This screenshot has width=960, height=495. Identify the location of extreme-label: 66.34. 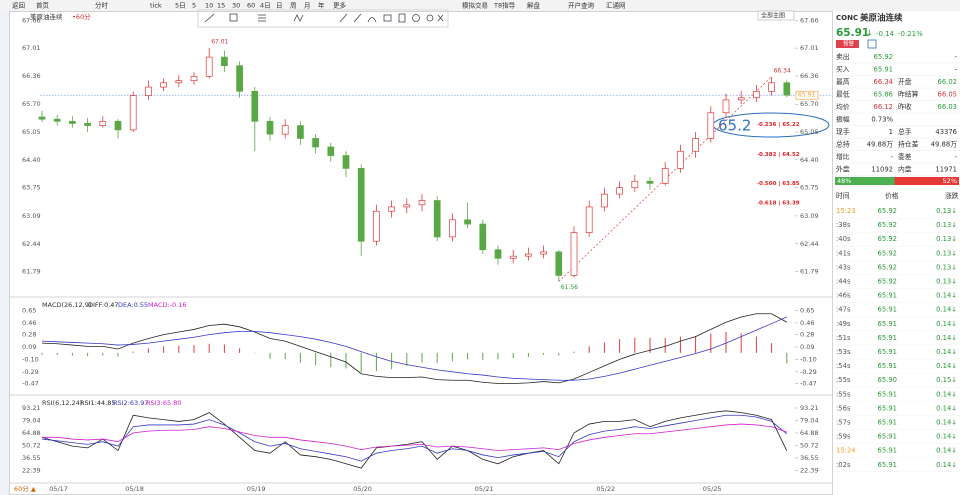
(782, 70).